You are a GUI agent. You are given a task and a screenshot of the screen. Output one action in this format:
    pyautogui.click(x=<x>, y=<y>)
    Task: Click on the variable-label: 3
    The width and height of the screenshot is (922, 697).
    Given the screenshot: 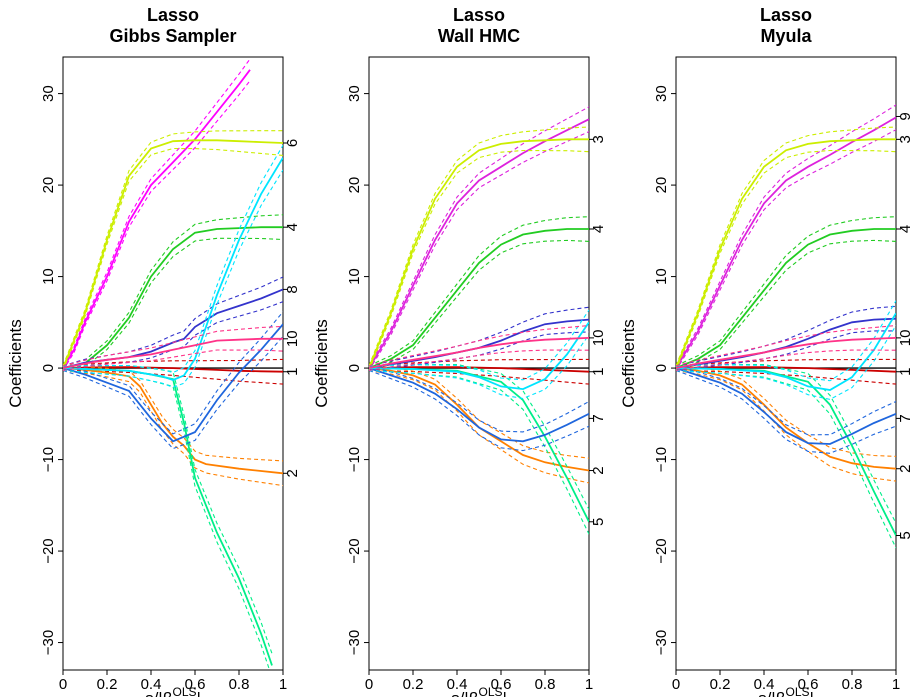 What is the action you would take?
    pyautogui.click(x=905, y=139)
    